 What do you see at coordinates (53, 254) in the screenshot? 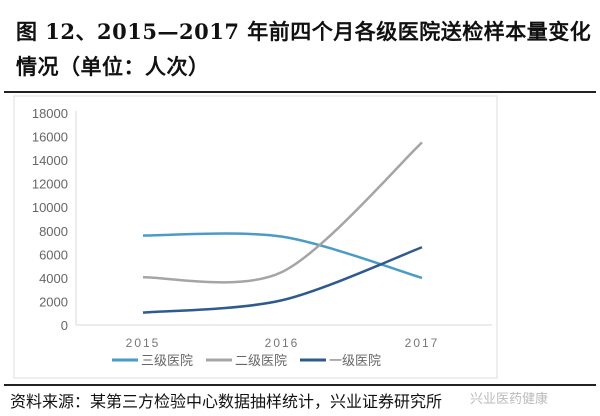
I see `y-tick-label: 6000` at bounding box center [53, 254].